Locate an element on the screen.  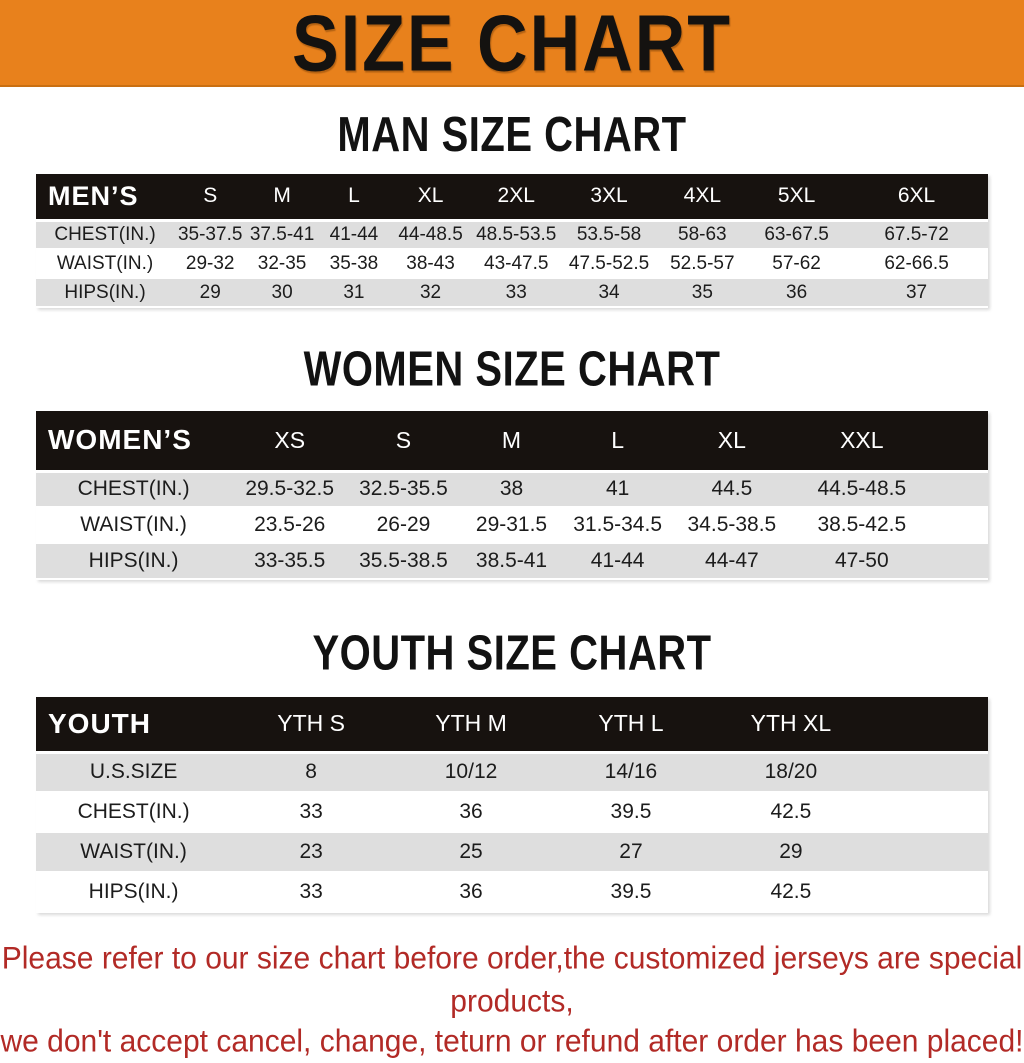
youth-header-row: YOUTH YTH S YTH M YTH L YTH XL is located at coordinates (512, 724).